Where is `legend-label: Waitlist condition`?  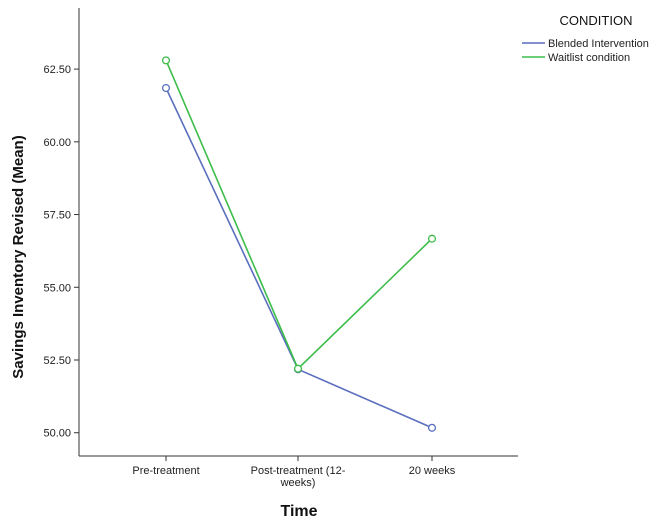
legend-label: Waitlist condition is located at coordinates (589, 58).